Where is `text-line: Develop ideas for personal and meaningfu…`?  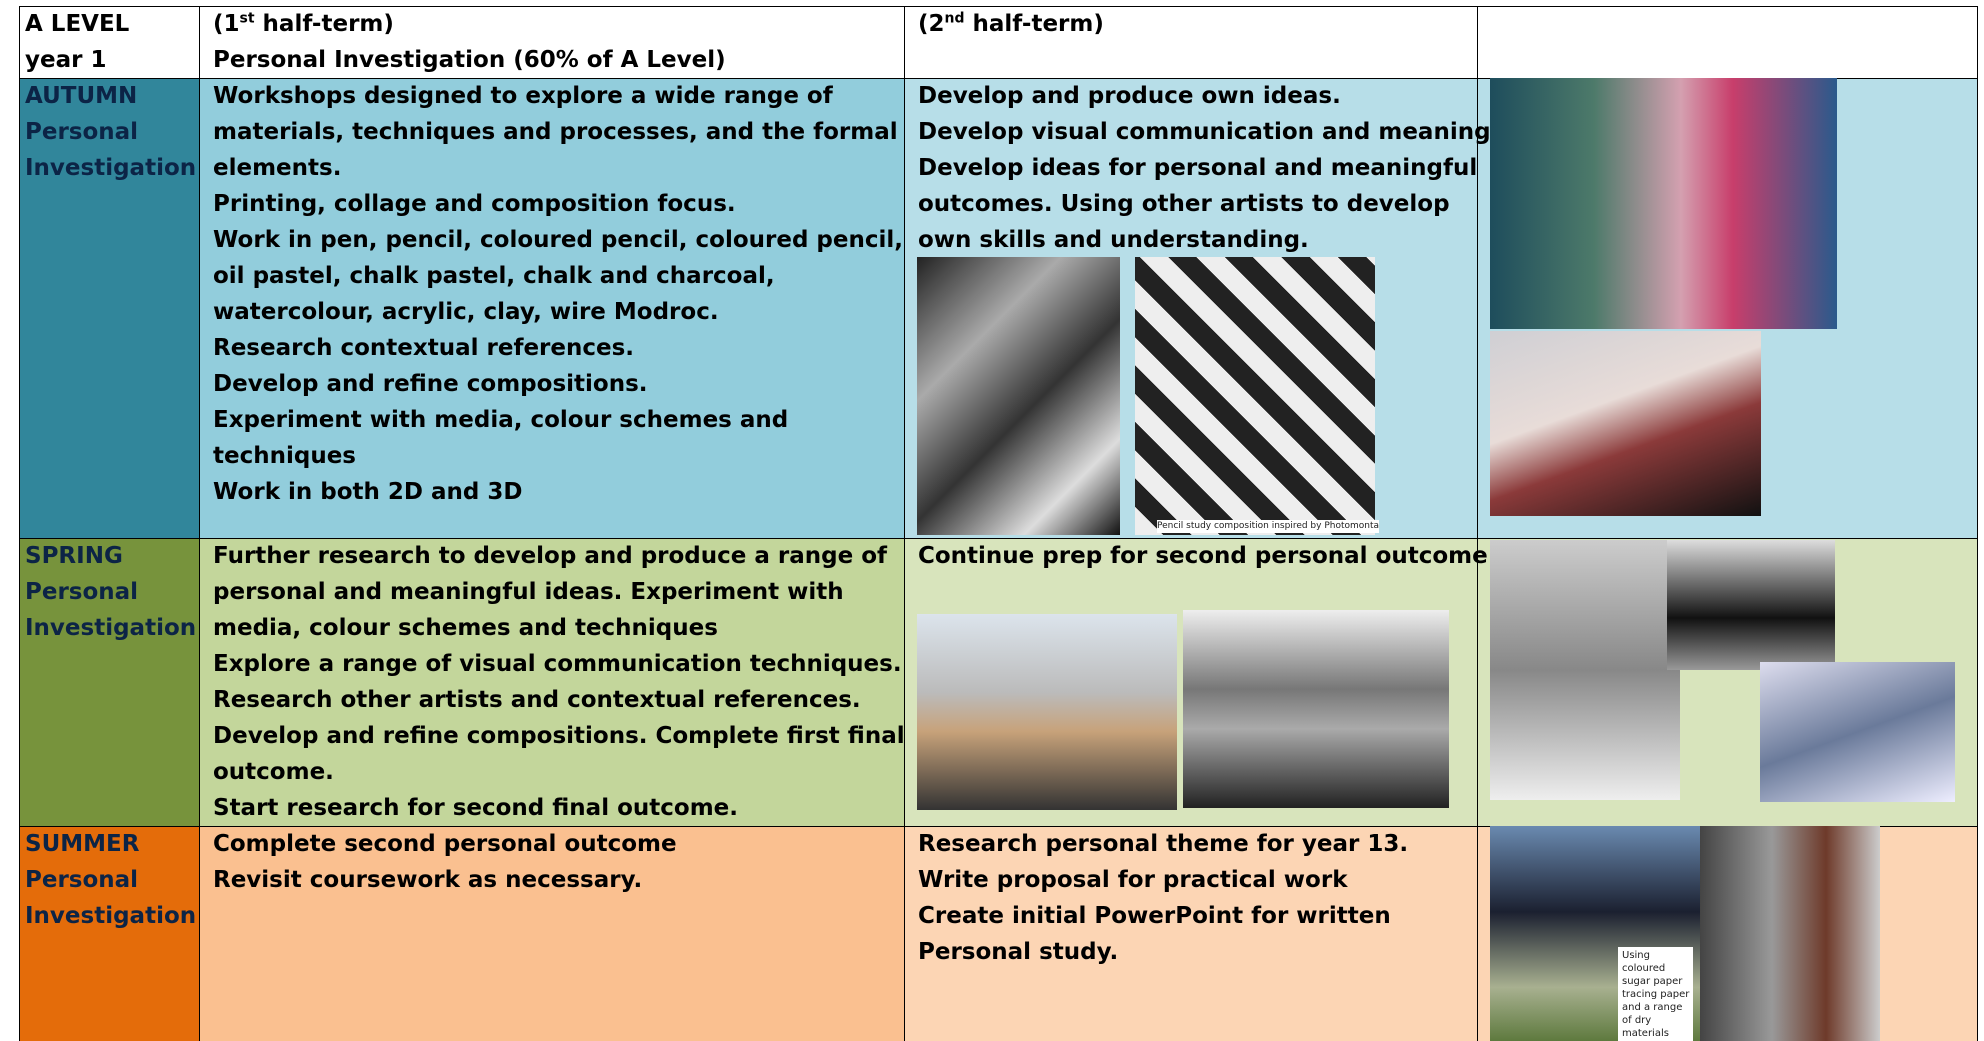
text-line: Develop ideas for personal and meaningfu… is located at coordinates (1198, 168).